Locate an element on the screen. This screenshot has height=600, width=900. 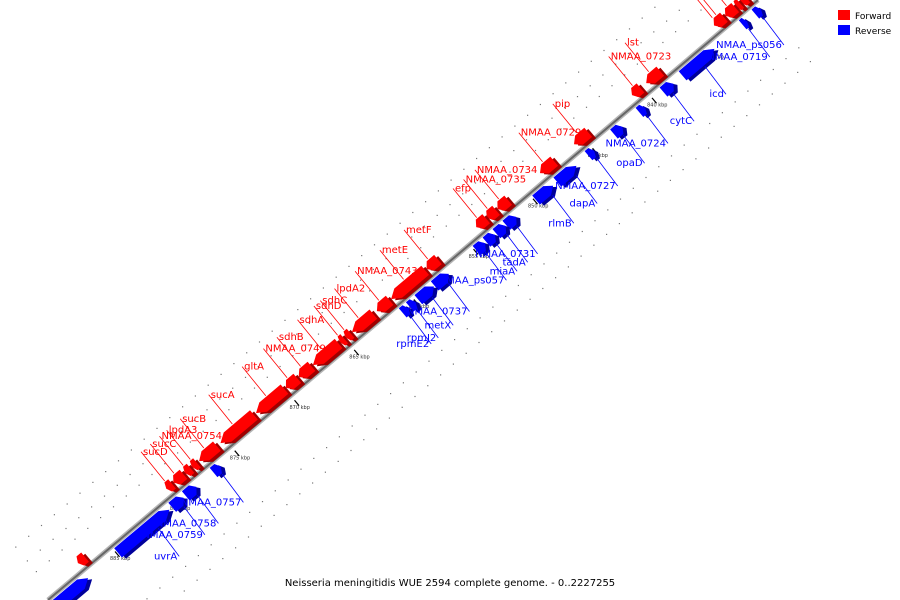
reverse-gene-rpme2 is located at coordinates (404, 311).